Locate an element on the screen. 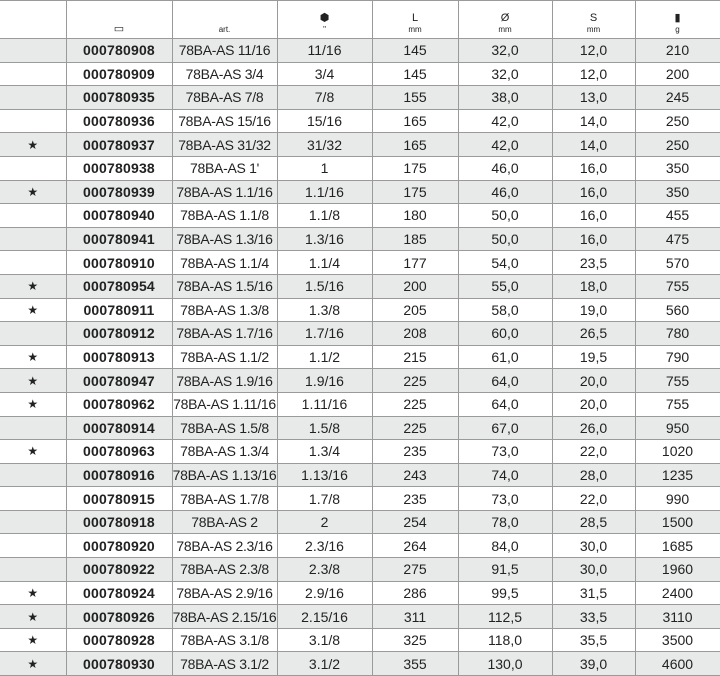 The width and height of the screenshot is (720, 676). s-mm: 19,5 is located at coordinates (593, 357).